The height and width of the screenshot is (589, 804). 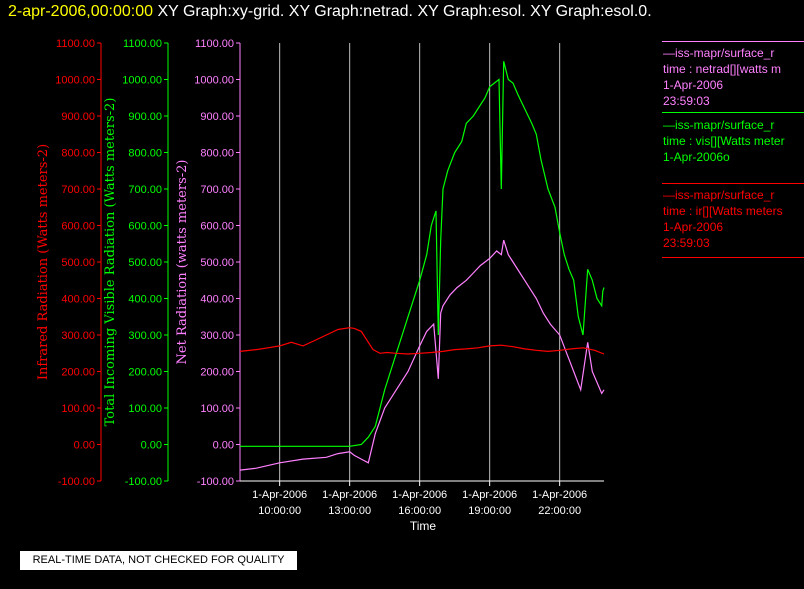 I want to click on x-tick-label-time: 13:00:00, so click(x=349, y=511).